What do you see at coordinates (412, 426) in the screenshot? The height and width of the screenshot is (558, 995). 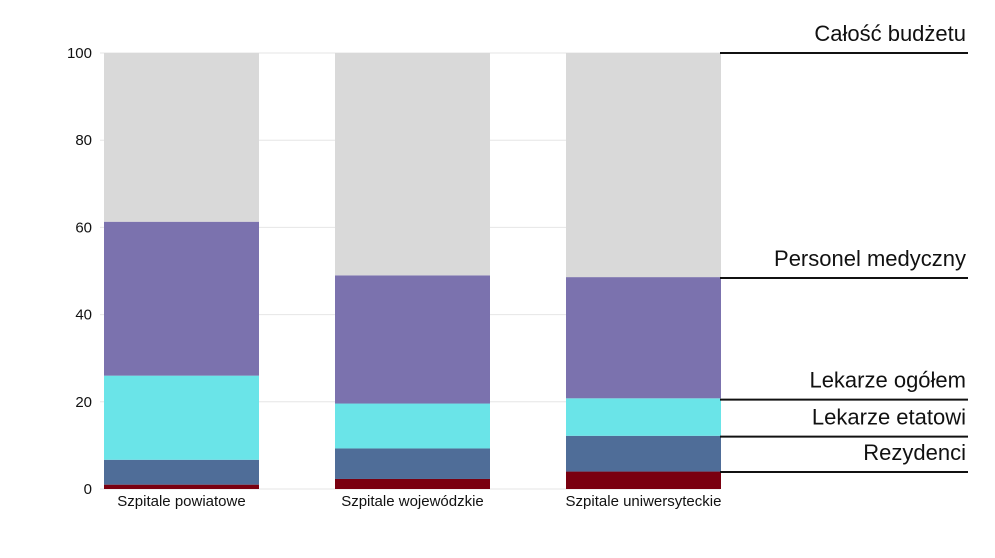 I see `bar-segment-lekarze-ogółem-1` at bounding box center [412, 426].